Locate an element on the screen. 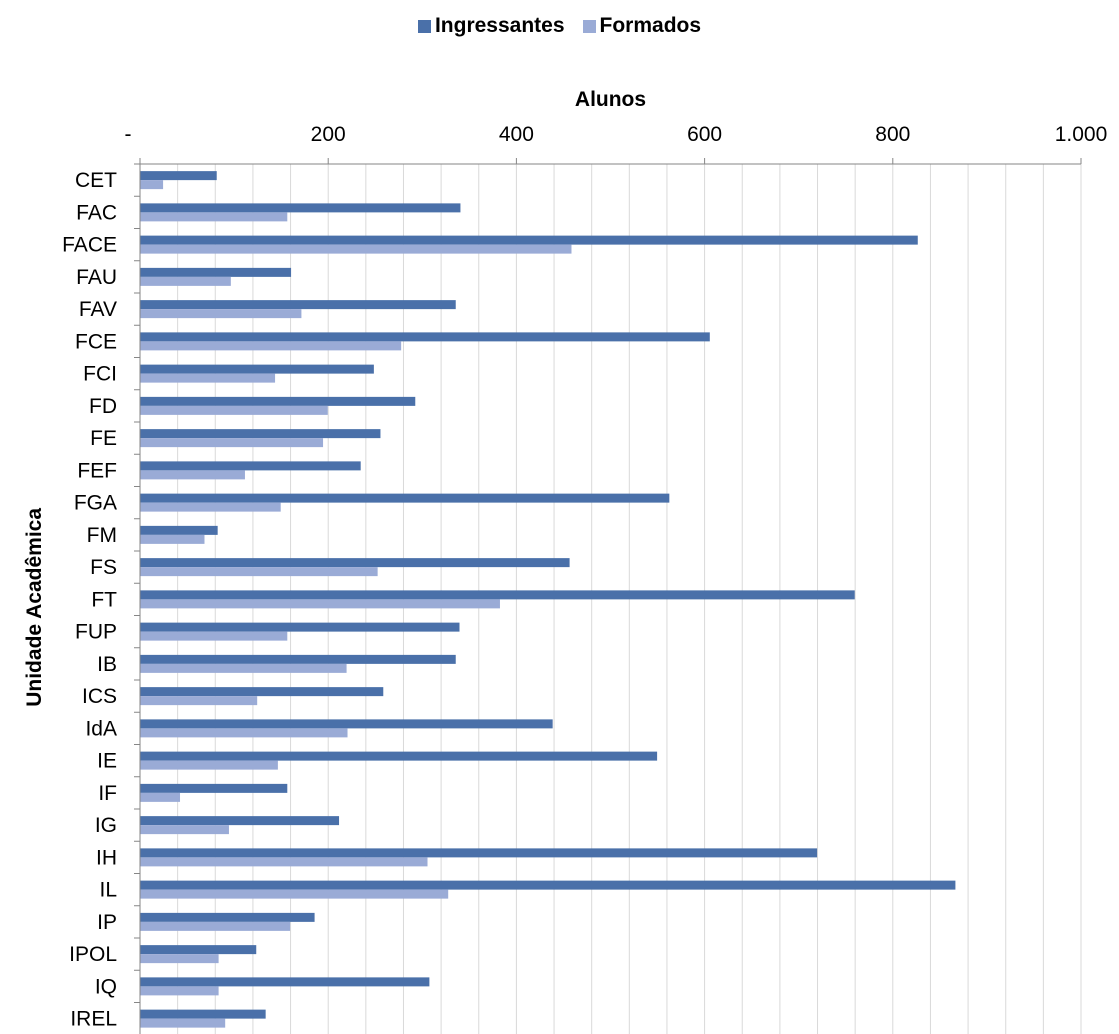  category-label: IQ is located at coordinates (106, 986).